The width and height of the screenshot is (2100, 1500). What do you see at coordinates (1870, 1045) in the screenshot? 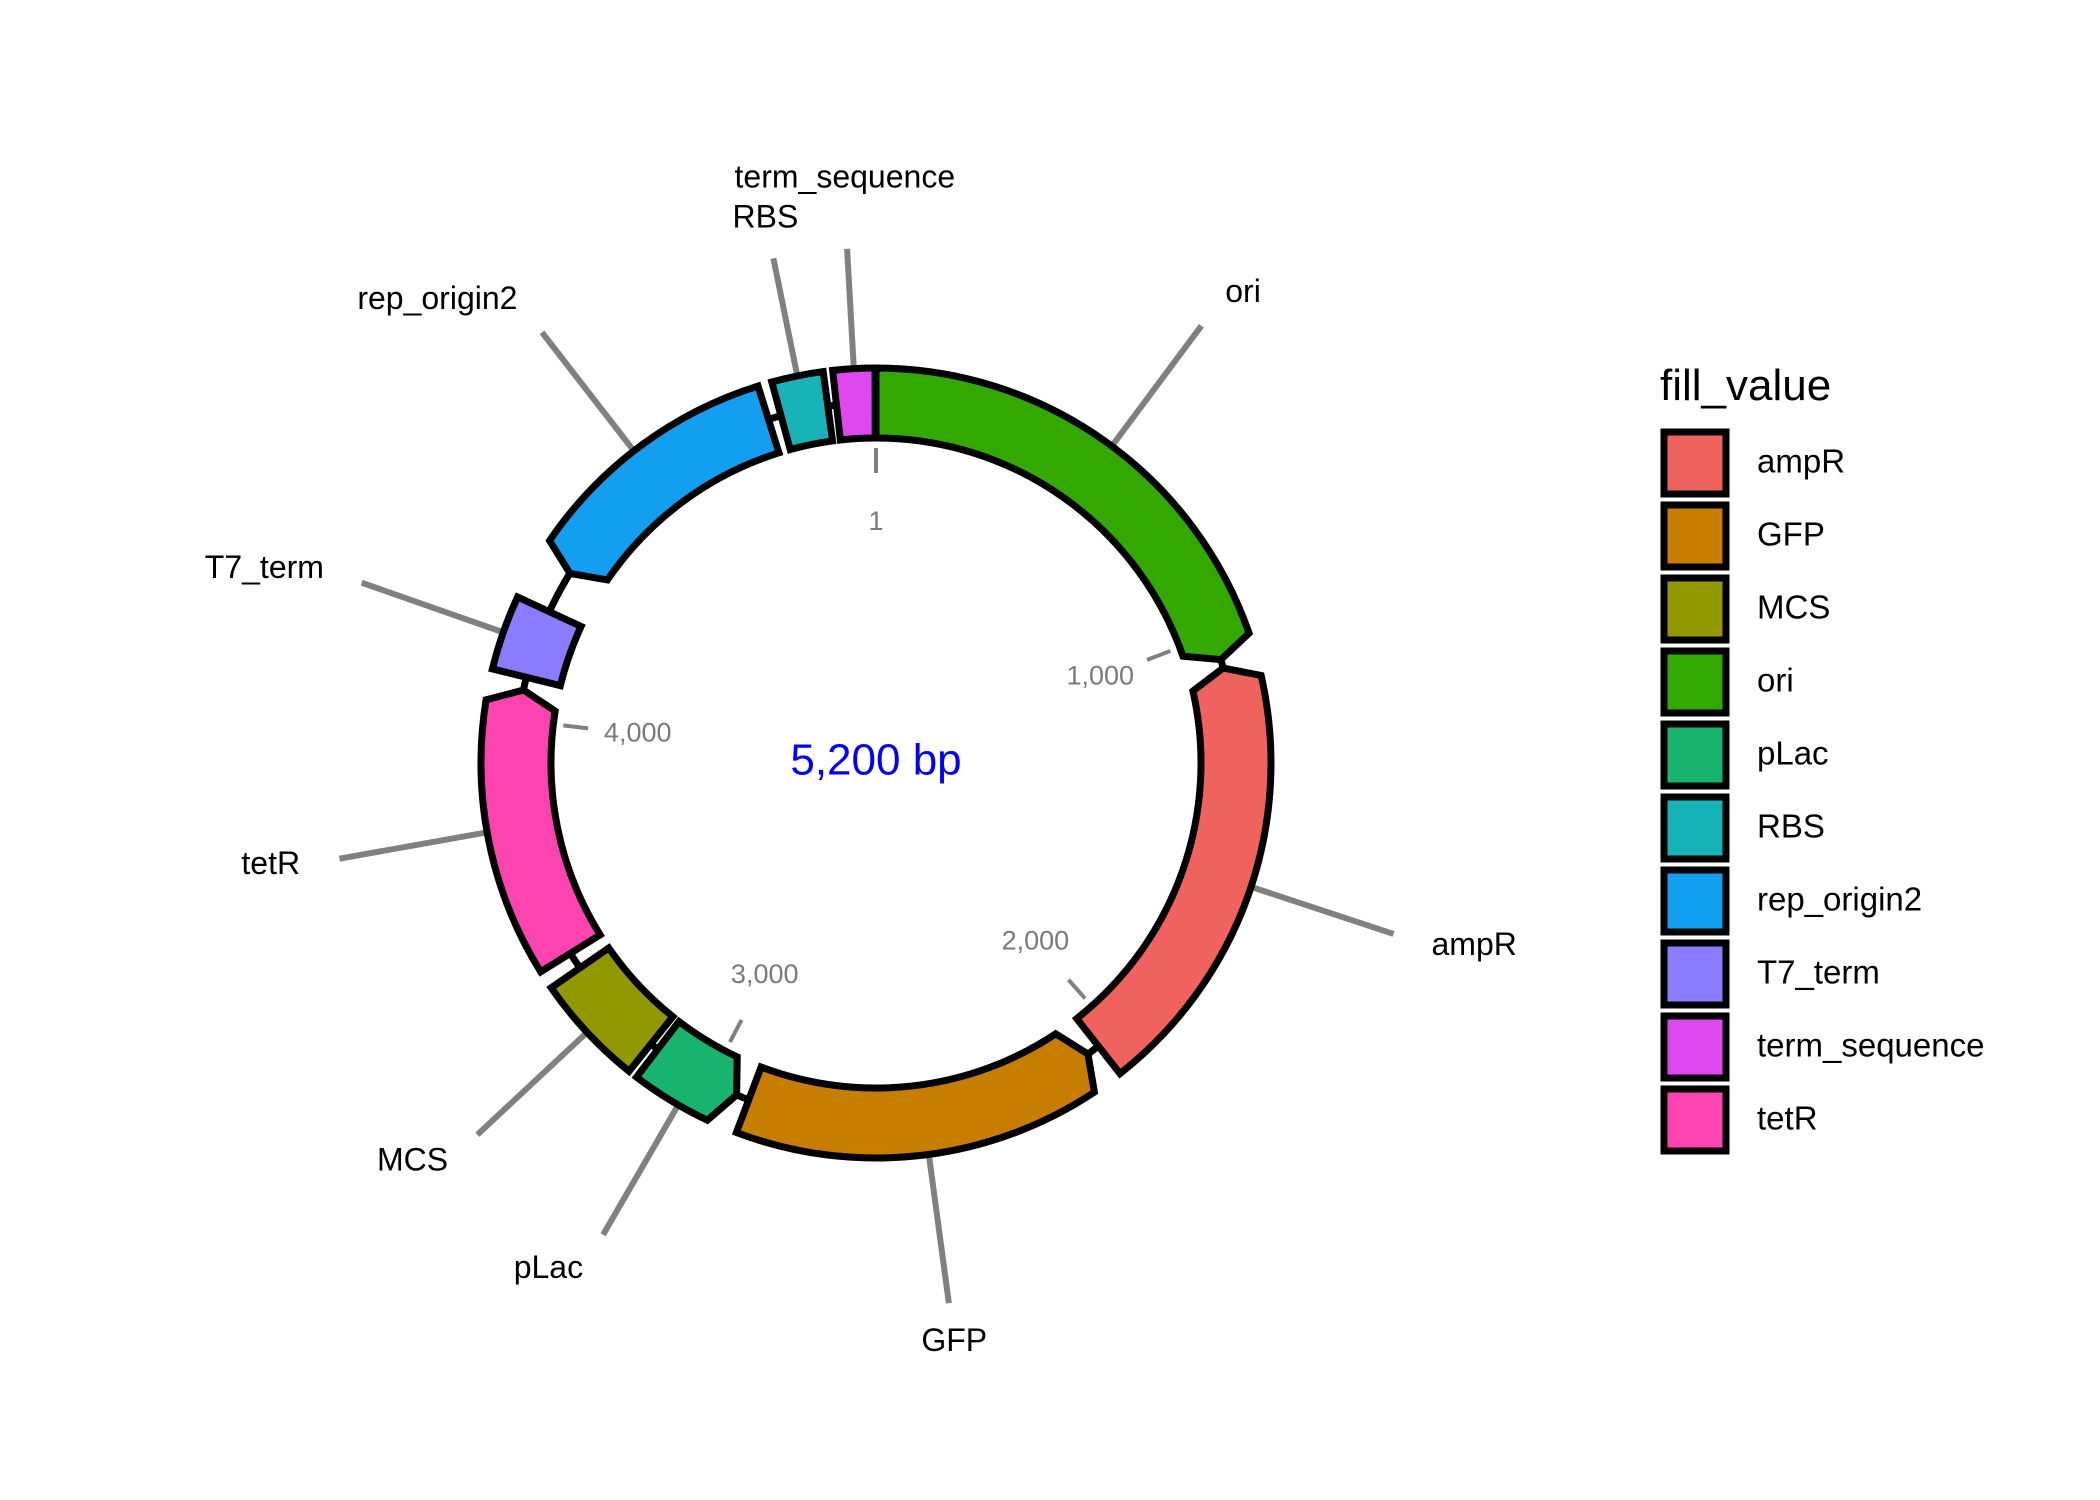
I see `legend-label: term_sequence` at bounding box center [1870, 1045].